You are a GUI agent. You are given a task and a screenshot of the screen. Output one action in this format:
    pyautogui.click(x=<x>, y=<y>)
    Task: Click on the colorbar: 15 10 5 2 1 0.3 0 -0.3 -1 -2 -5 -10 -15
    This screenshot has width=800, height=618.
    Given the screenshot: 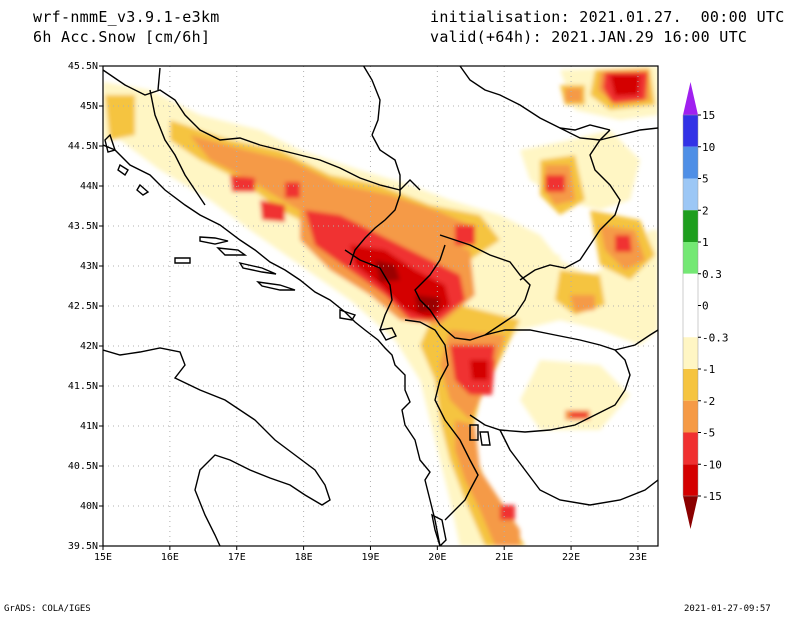 What is the action you would take?
    pyautogui.click(x=705, y=305)
    